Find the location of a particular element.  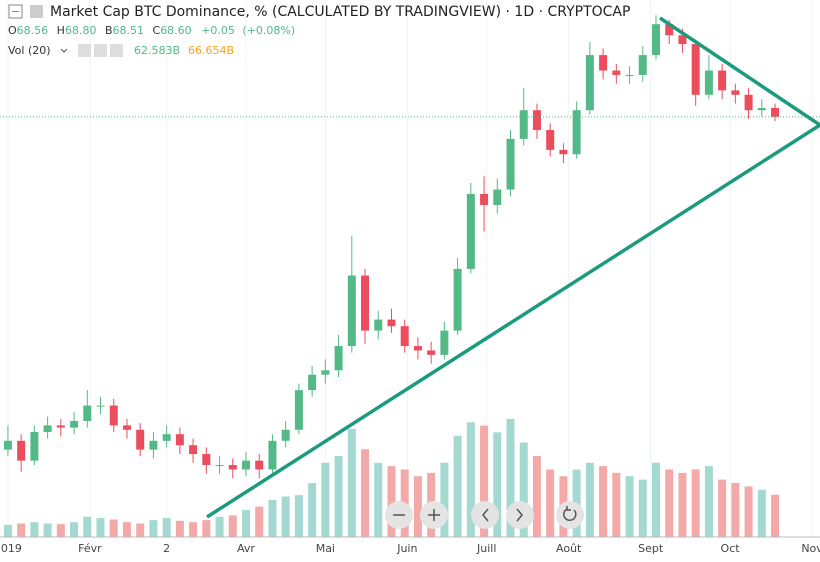

legend-change-pct: (+0.08%) is located at coordinates (268, 30).